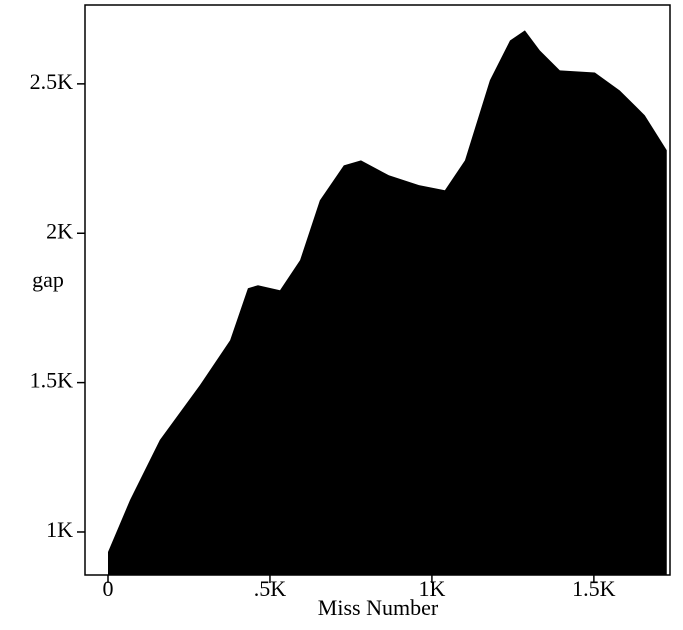 This screenshot has height=630, width=683. Describe the element at coordinates (107, 588) in the screenshot. I see `x-tick-label: 0` at that location.